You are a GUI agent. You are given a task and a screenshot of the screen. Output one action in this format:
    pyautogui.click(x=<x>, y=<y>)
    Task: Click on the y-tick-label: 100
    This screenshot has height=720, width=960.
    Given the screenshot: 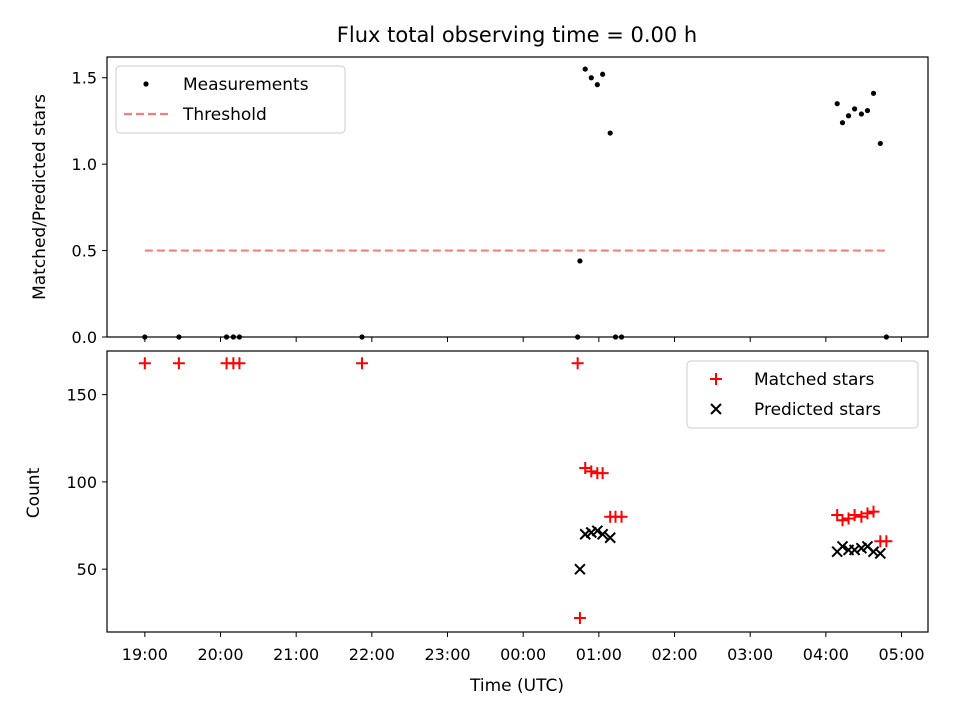 What is the action you would take?
    pyautogui.click(x=81, y=482)
    